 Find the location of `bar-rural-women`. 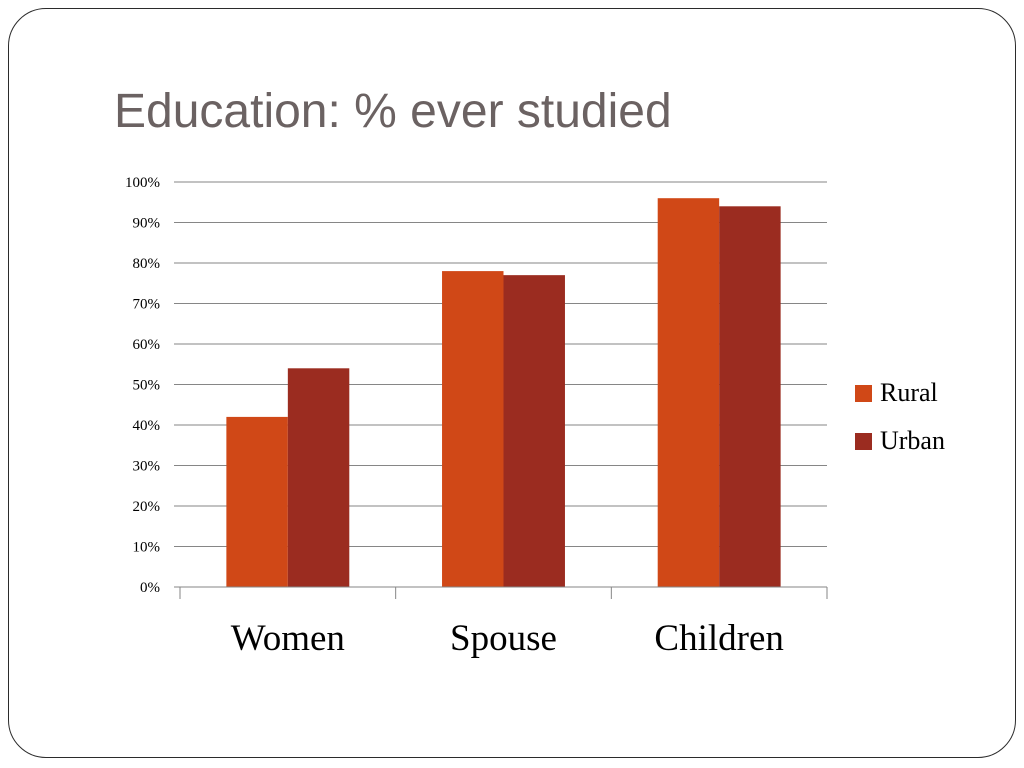

bar-rural-women is located at coordinates (257, 501).